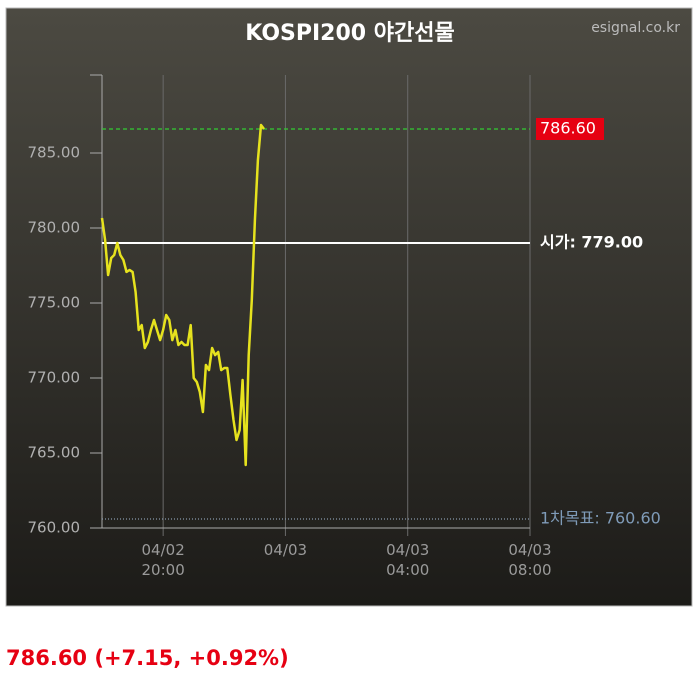 This screenshot has height=676, width=698. What do you see at coordinates (591, 242) in the screenshot?
I see `level-label: 시가: 779.00` at bounding box center [591, 242].